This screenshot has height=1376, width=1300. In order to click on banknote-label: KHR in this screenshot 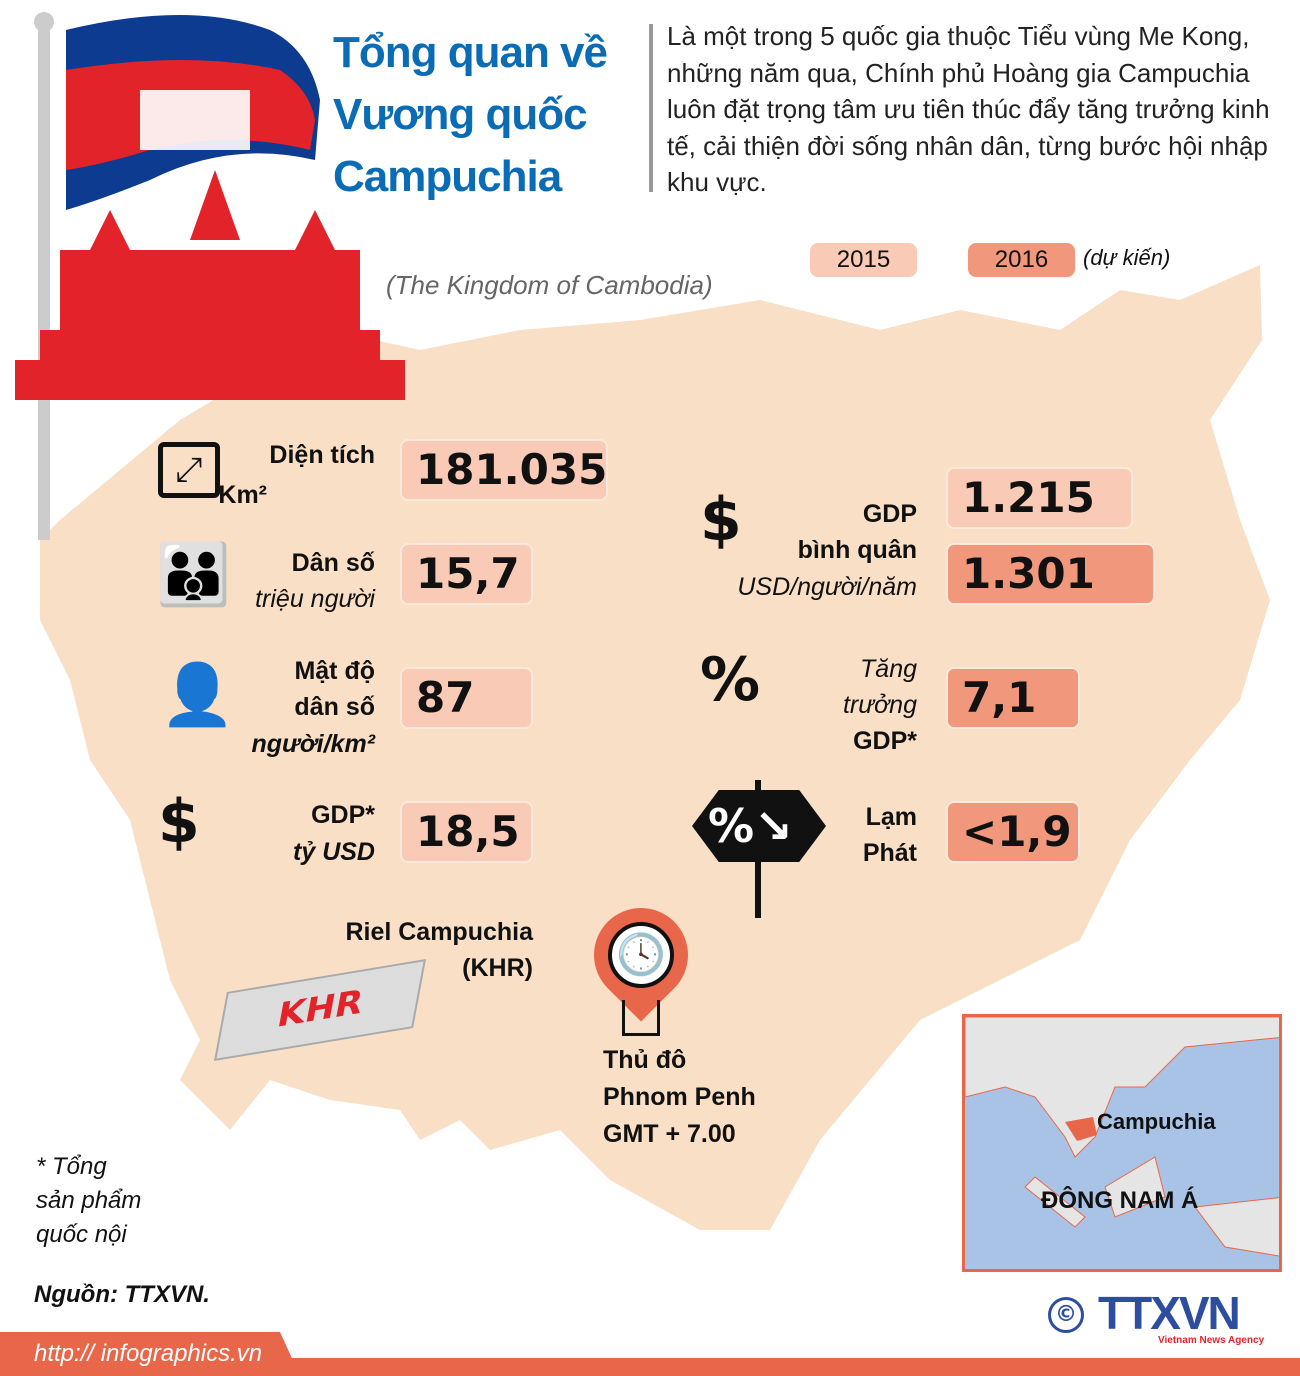, I will do `click(320, 1009)`.